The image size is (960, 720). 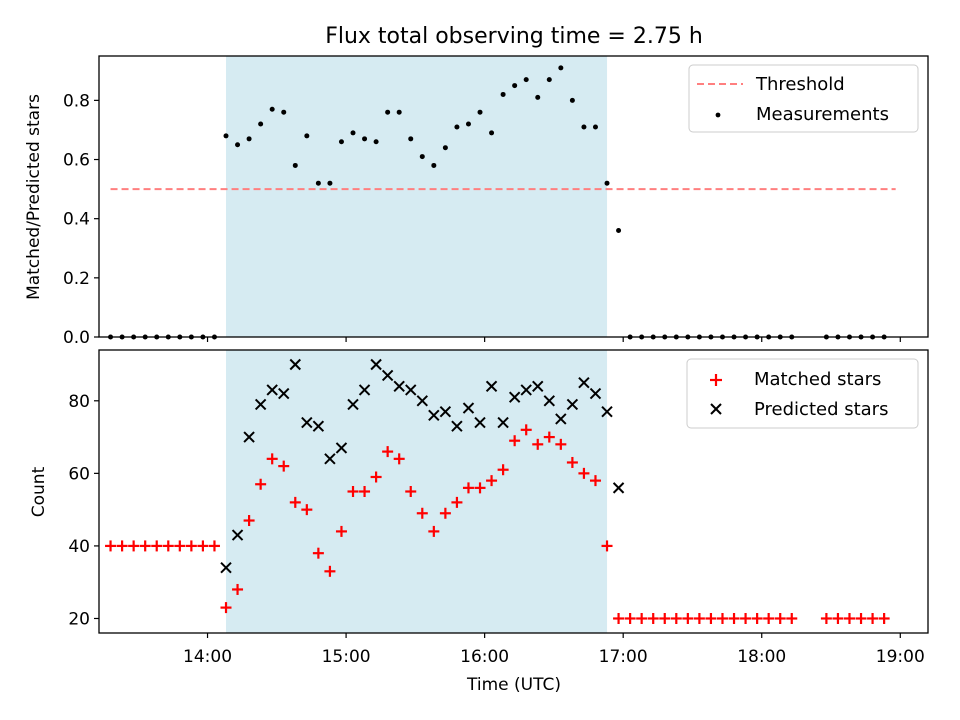 I want to click on ratio-y-tick-label: 0.6, so click(x=76, y=161).